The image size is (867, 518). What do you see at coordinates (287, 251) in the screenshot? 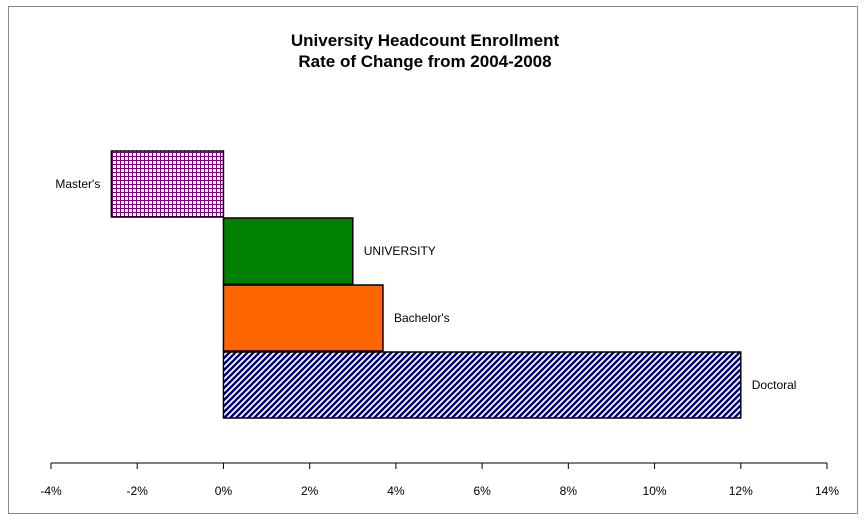
I see `bar-university` at bounding box center [287, 251].